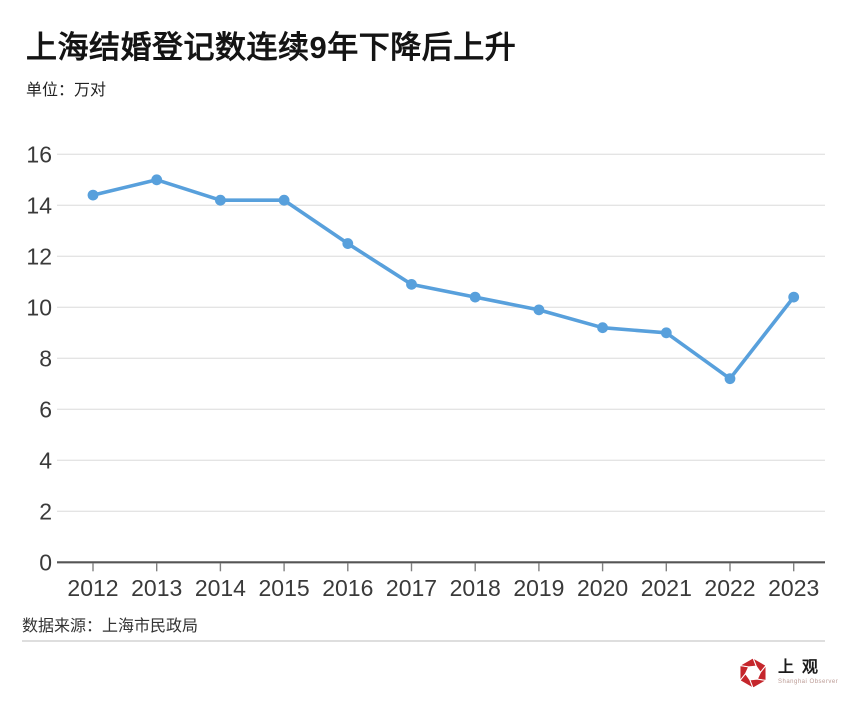 The width and height of the screenshot is (847, 720). Describe the element at coordinates (220, 588) in the screenshot. I see `x-axis-label: 2014` at that location.